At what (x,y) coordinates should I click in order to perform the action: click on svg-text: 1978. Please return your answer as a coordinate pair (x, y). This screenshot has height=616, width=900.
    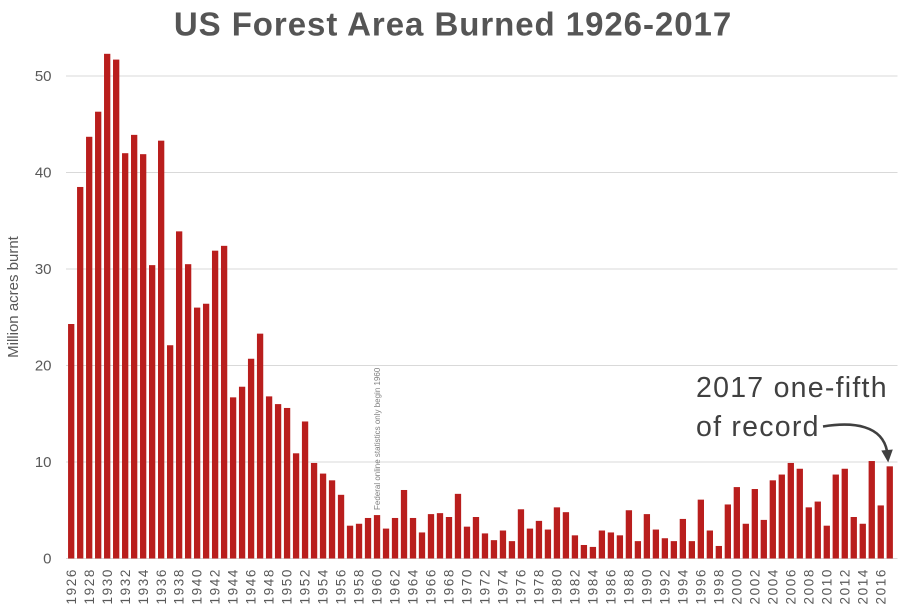
    Looking at the image, I should click on (539, 586).